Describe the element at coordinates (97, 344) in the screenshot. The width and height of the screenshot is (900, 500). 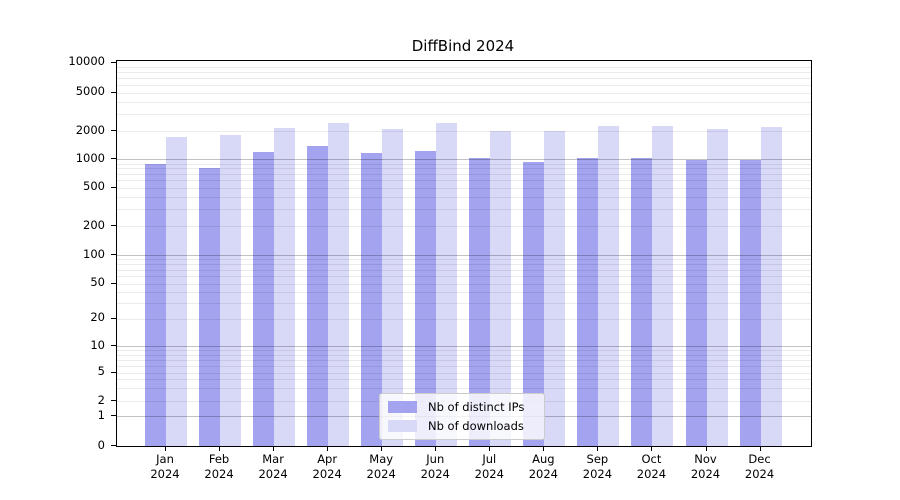
I see `y-tick-label-10: 10` at that location.